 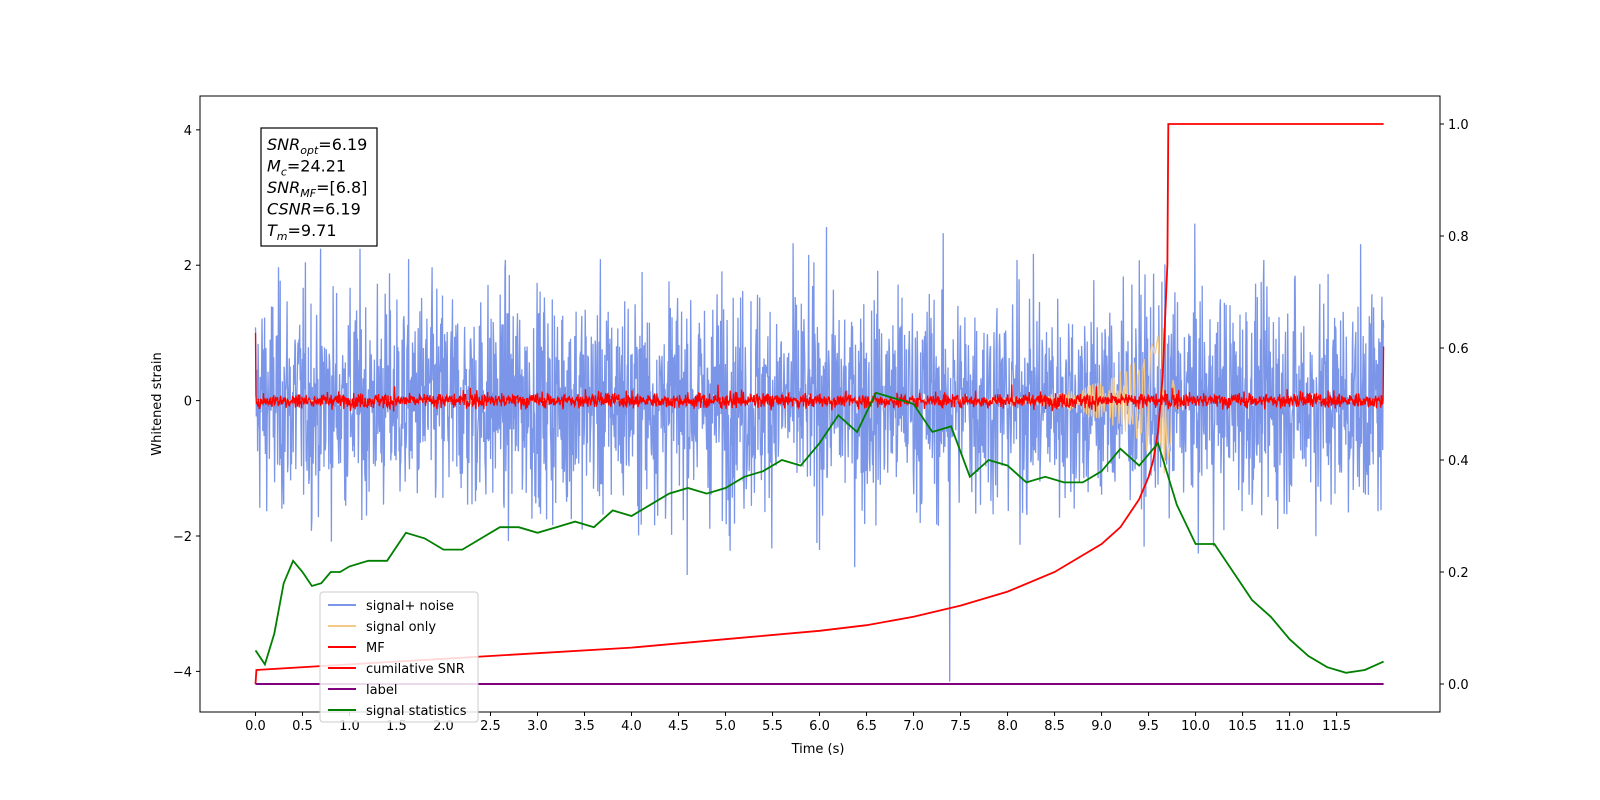 I want to click on legend-label: signal only, so click(x=401, y=627).